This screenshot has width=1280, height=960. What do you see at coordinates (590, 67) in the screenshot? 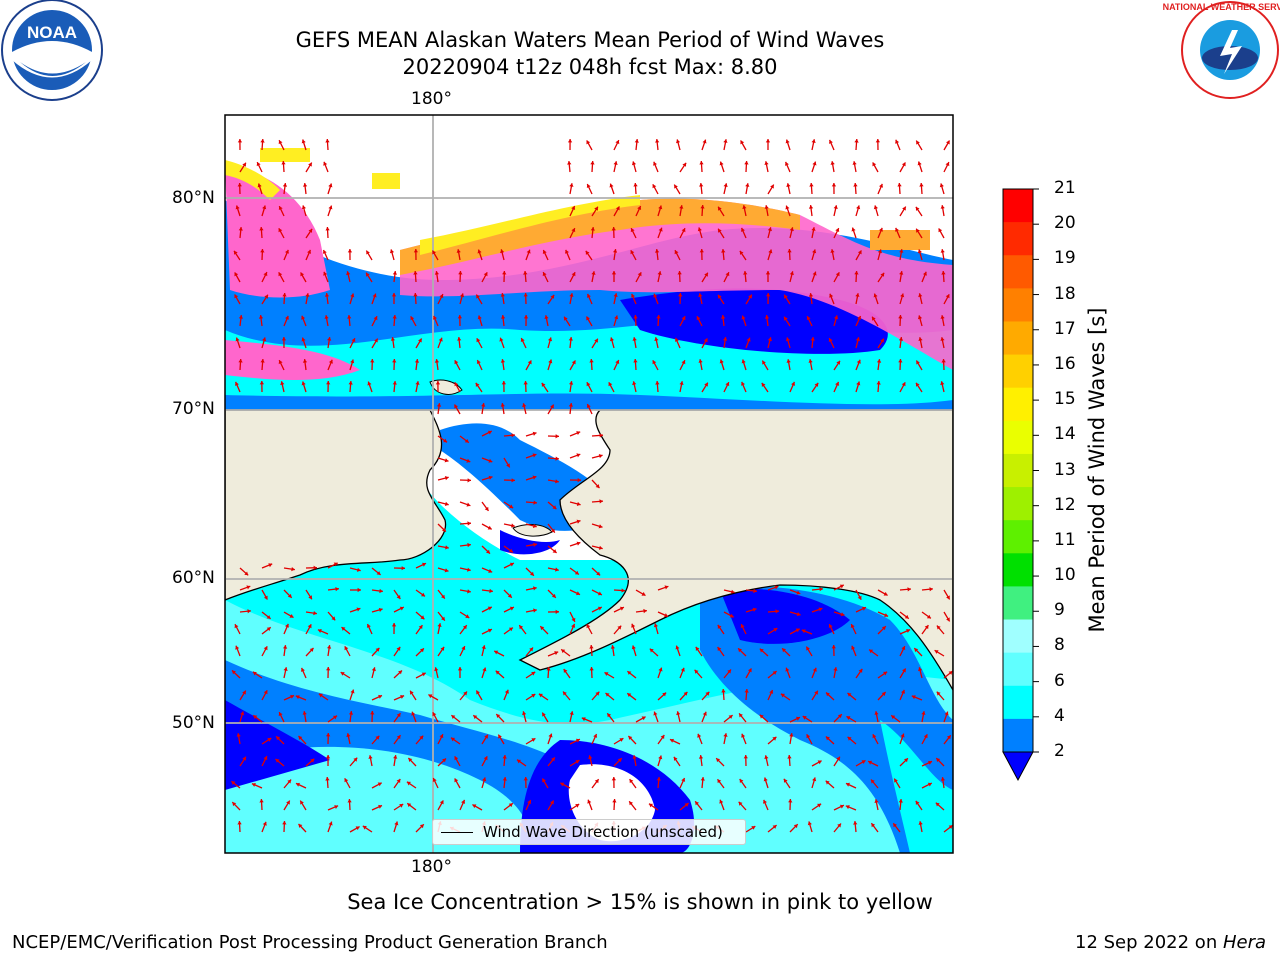
I see `chart-subtitle: 20220904 t12z 048h fcst Max: 8.80` at bounding box center [590, 67].